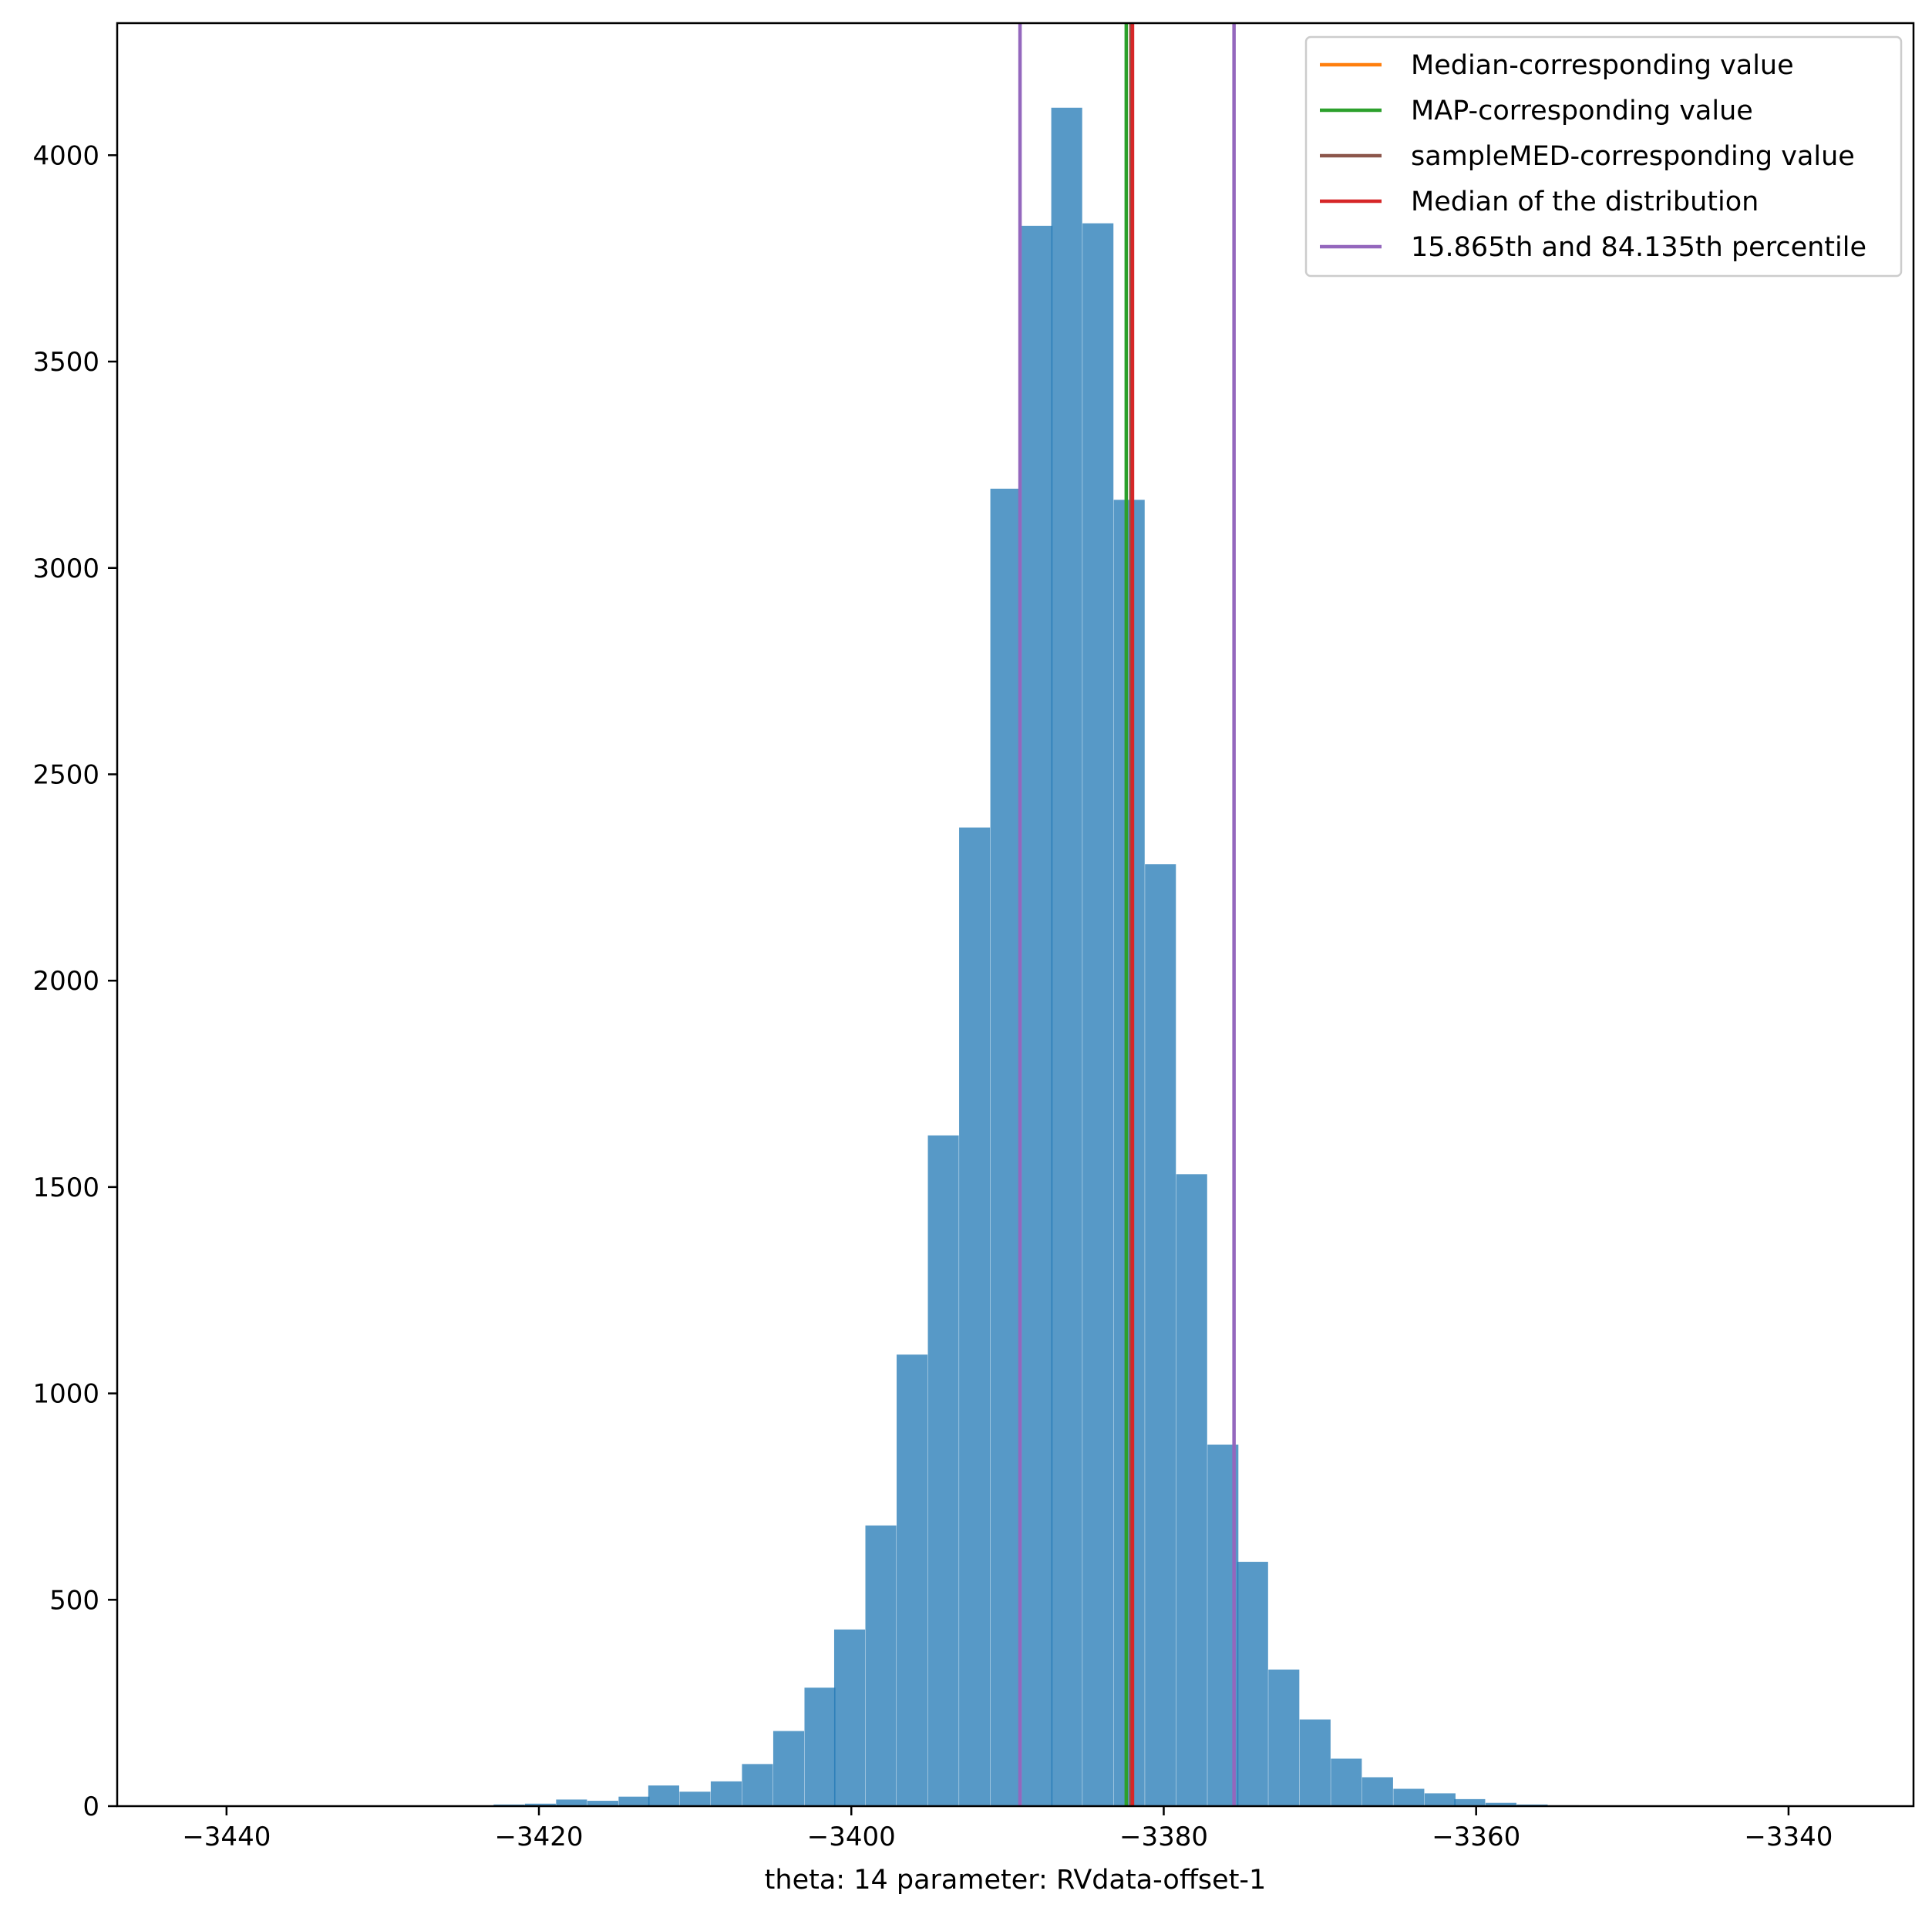  Describe the element at coordinates (65, 774) in the screenshot. I see `y-tick-label: 2500` at that location.